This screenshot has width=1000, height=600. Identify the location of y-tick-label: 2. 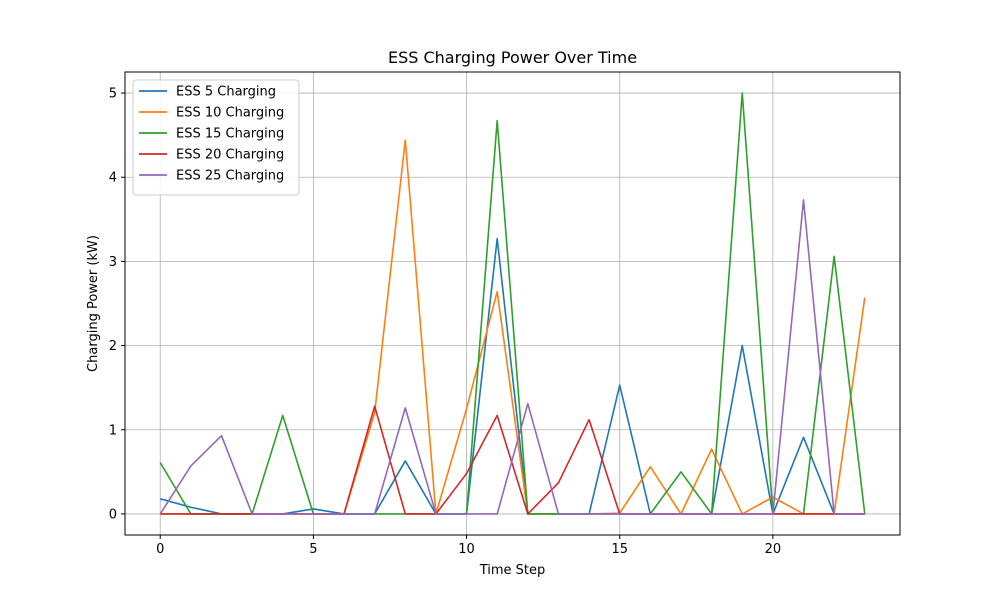
(113, 346).